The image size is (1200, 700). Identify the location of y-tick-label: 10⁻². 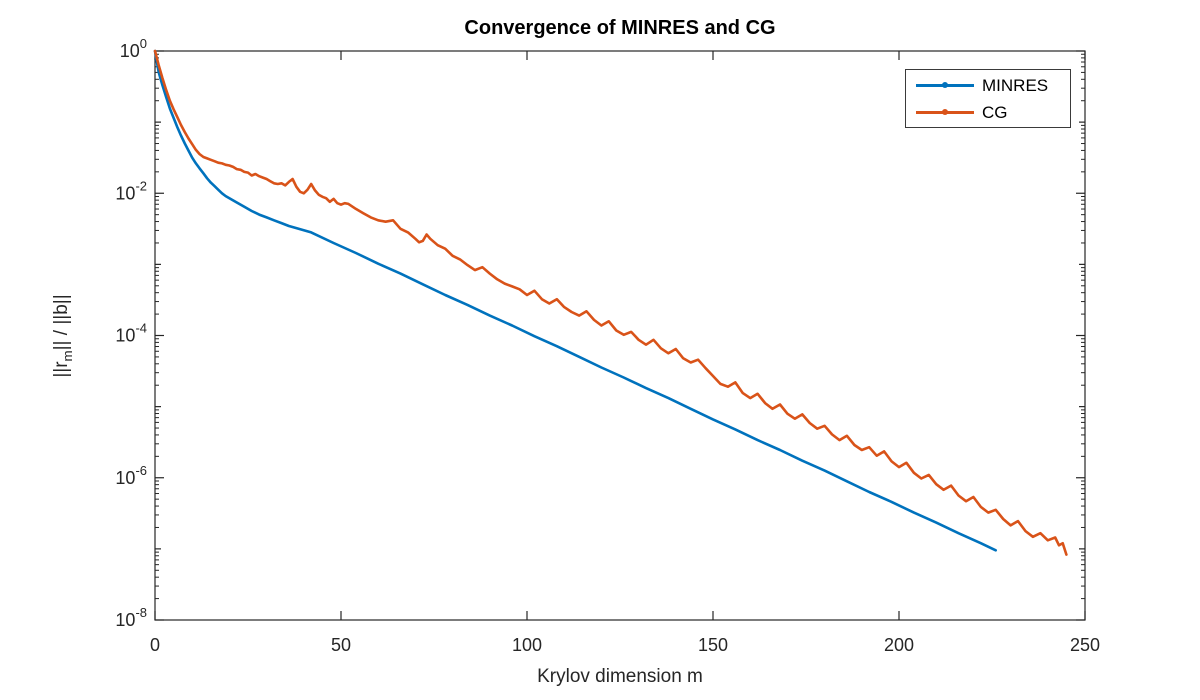
(131, 190).